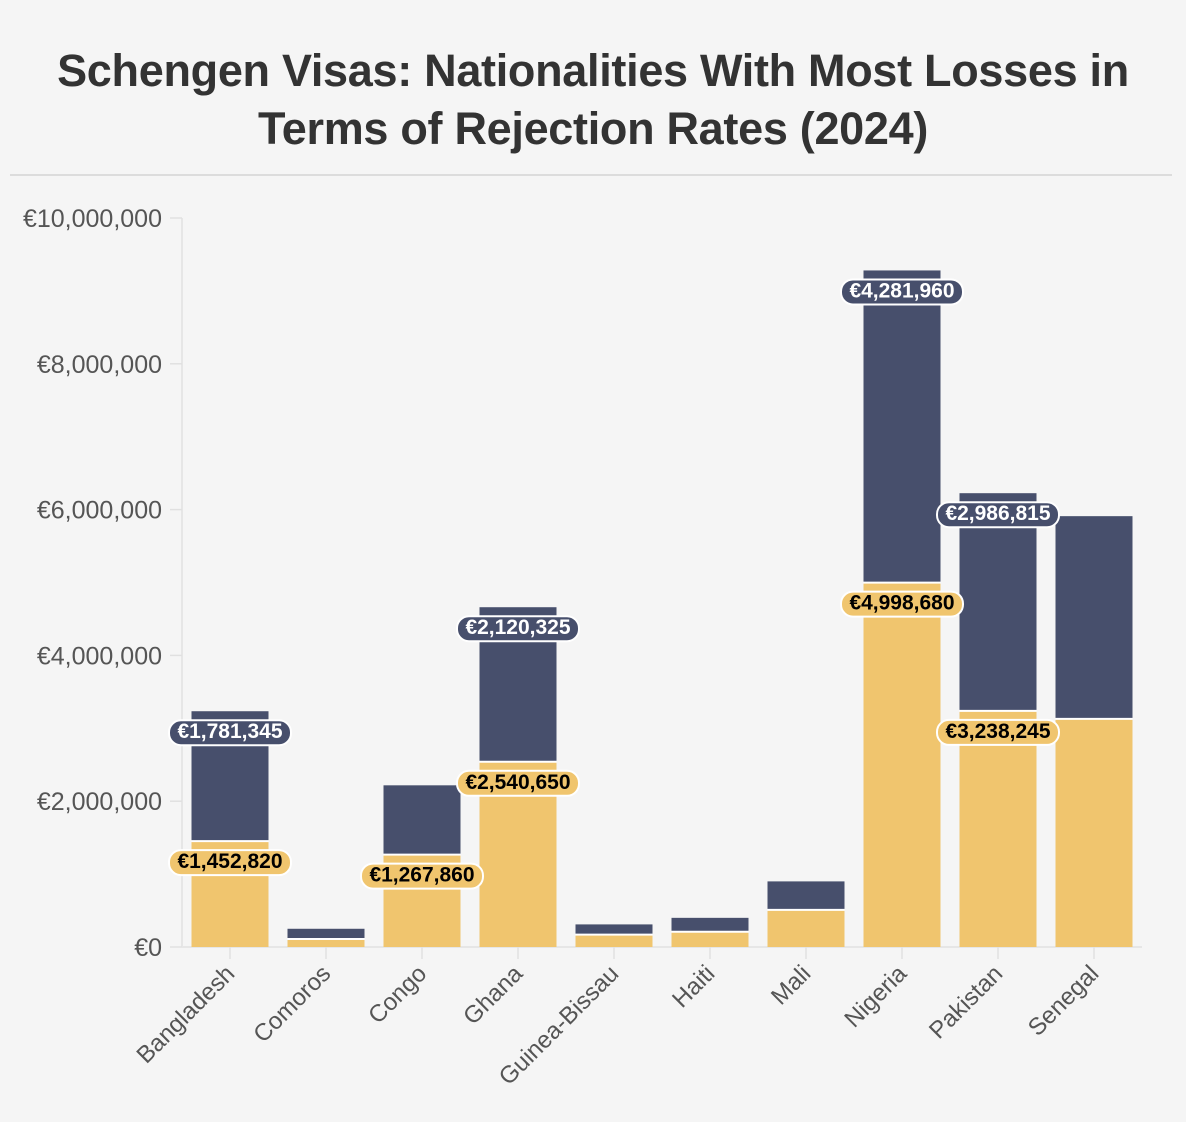  I want to click on y-tick-label: €6,000,000, so click(99, 511).